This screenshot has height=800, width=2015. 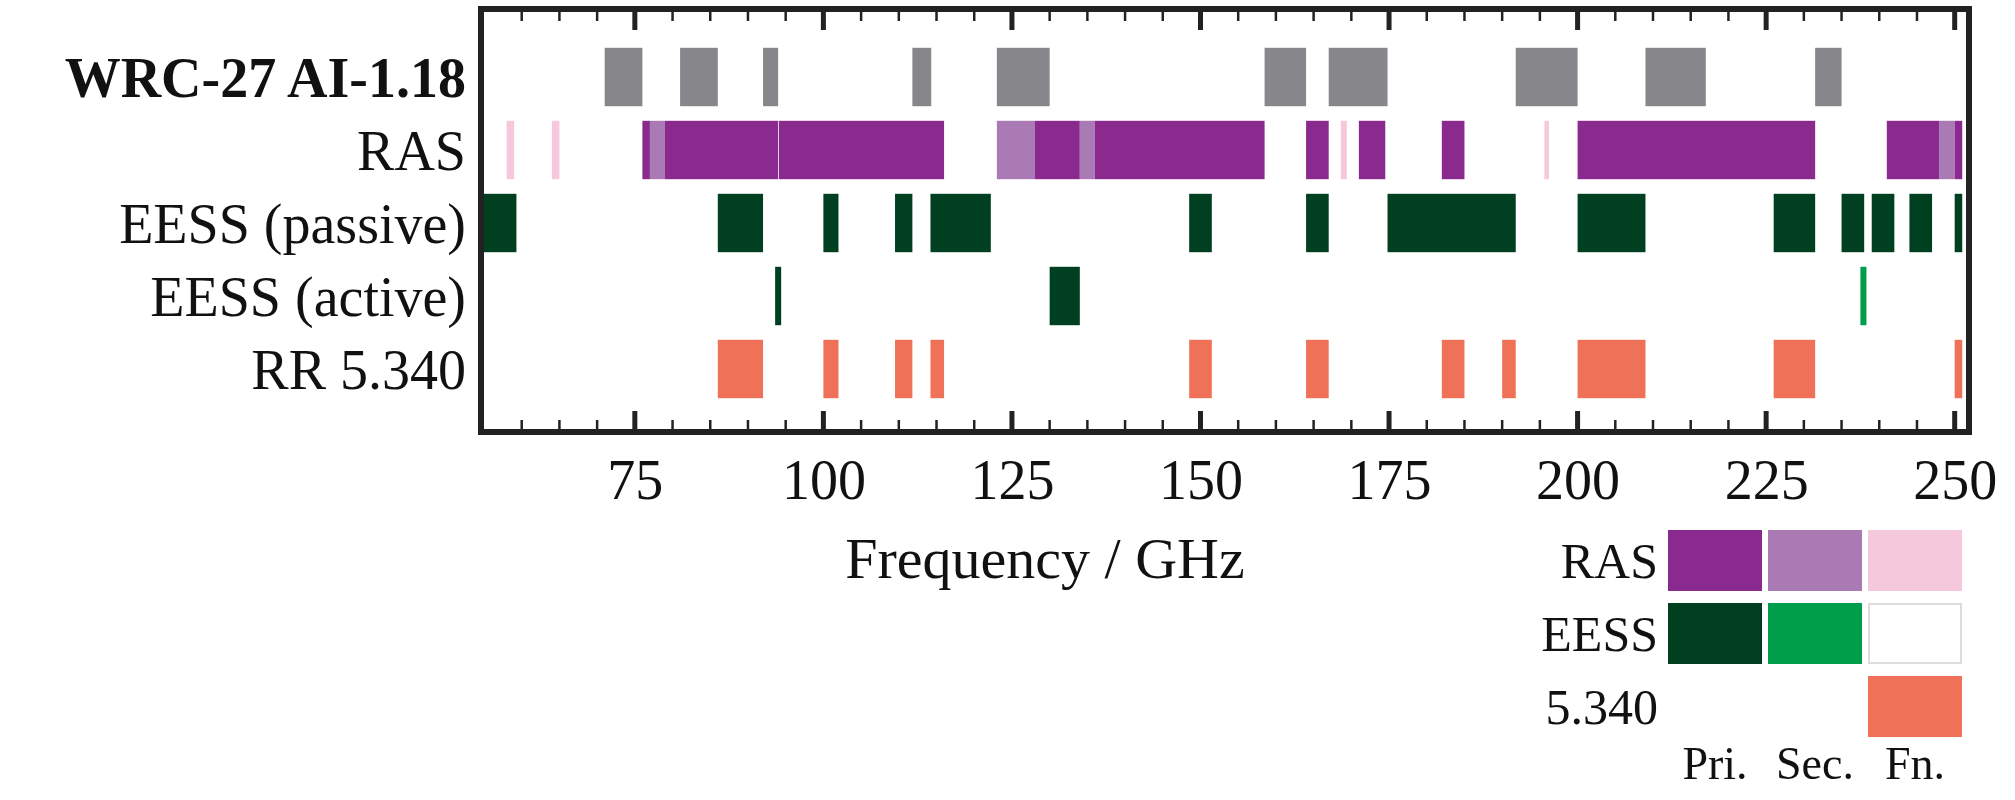 I want to click on text: Pri., so click(x=1715, y=764).